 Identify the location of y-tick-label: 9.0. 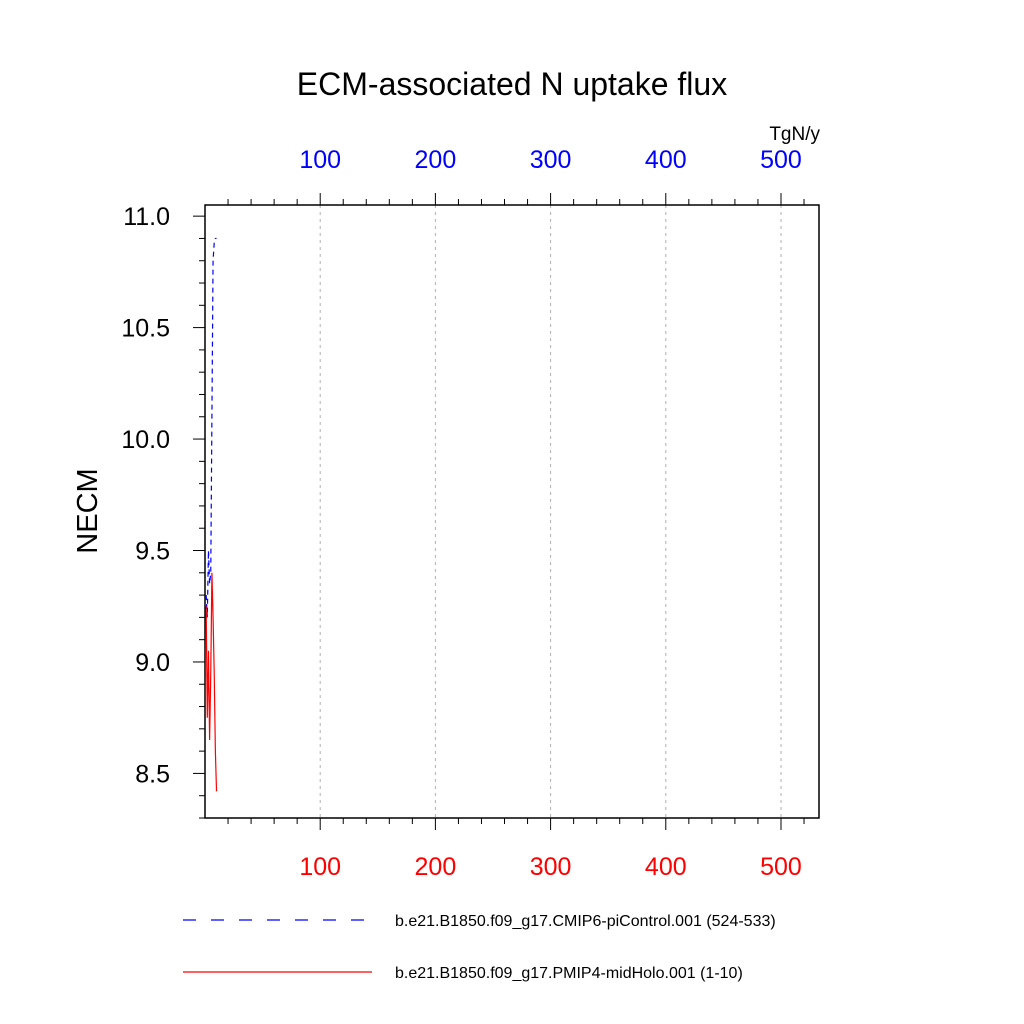
(152, 663).